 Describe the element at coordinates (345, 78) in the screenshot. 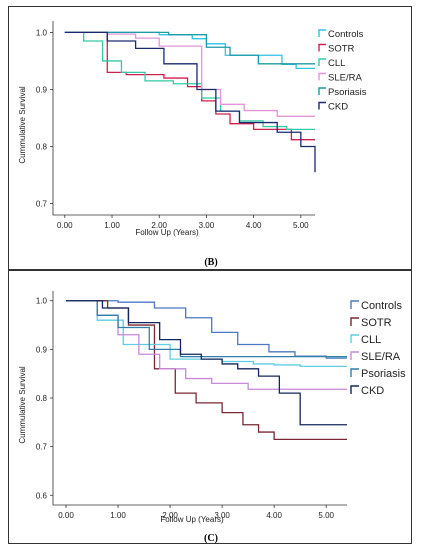

I see `panel-b-legend-label-sle-ra: SLE/RA` at that location.